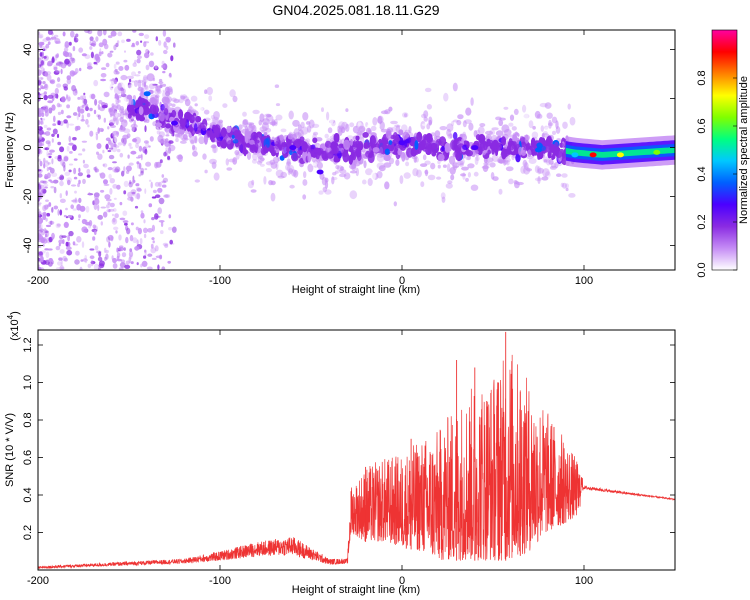 This screenshot has height=600, width=750. Describe the element at coordinates (702, 173) in the screenshot. I see `colorbar-tick-label: 0.4` at that location.